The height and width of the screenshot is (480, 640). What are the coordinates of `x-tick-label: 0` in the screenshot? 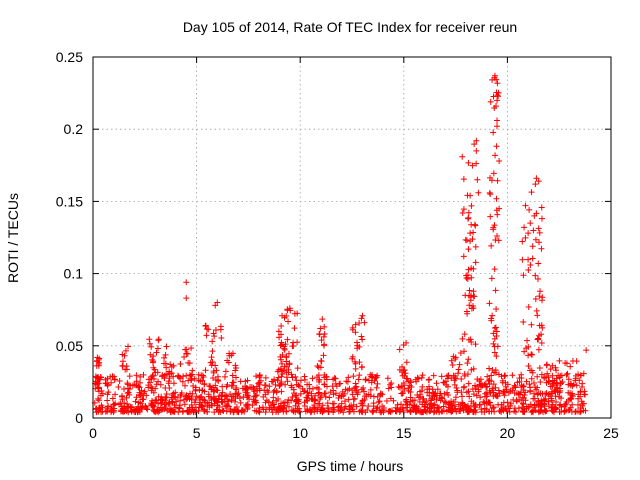 It's located at (93, 433).